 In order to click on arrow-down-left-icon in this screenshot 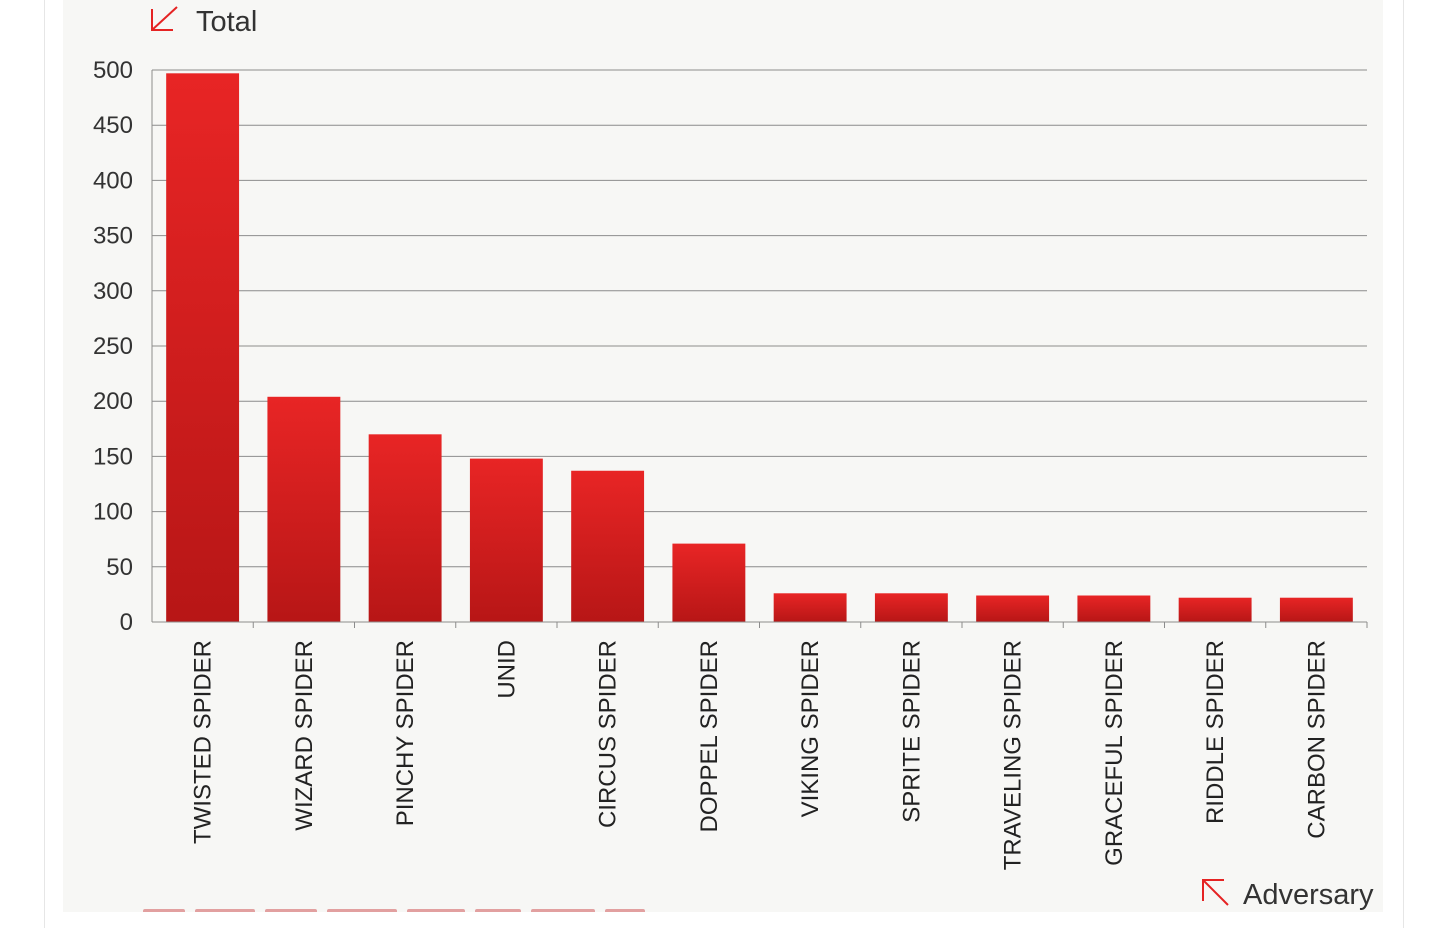, I will do `click(164, 18)`.